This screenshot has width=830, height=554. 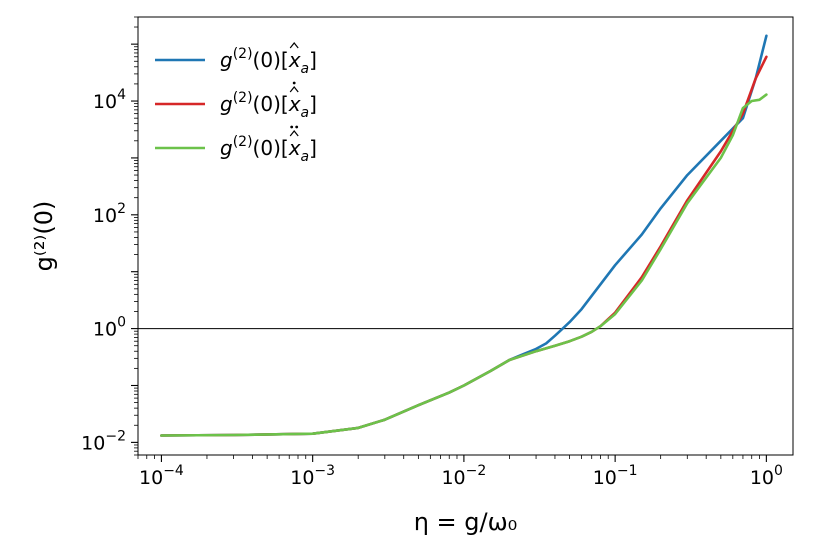 I want to click on y-tick-label: 10⁻², so click(x=103, y=441).